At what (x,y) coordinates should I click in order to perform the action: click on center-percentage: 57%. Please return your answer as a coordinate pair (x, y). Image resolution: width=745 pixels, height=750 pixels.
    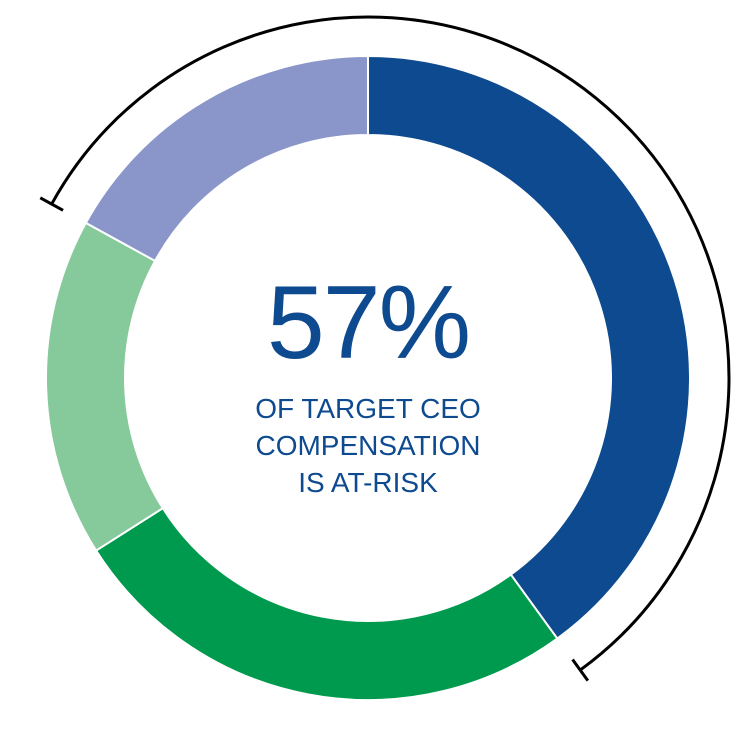
    Looking at the image, I should click on (368, 323).